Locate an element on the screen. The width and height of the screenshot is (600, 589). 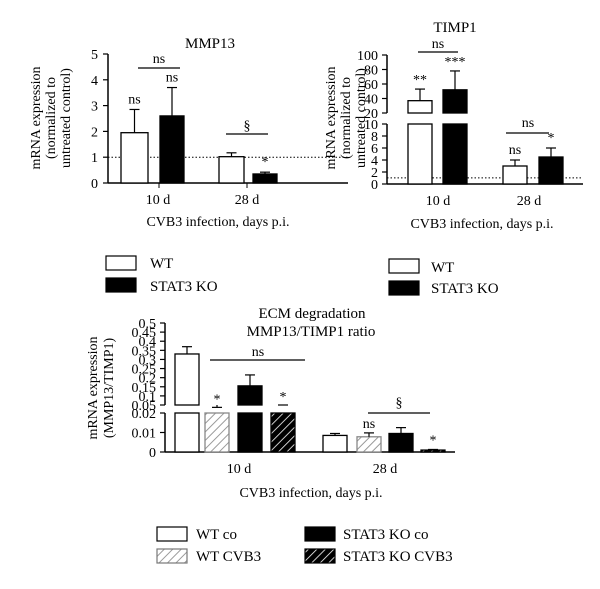
bar-label: ** is located at coordinates (420, 80).